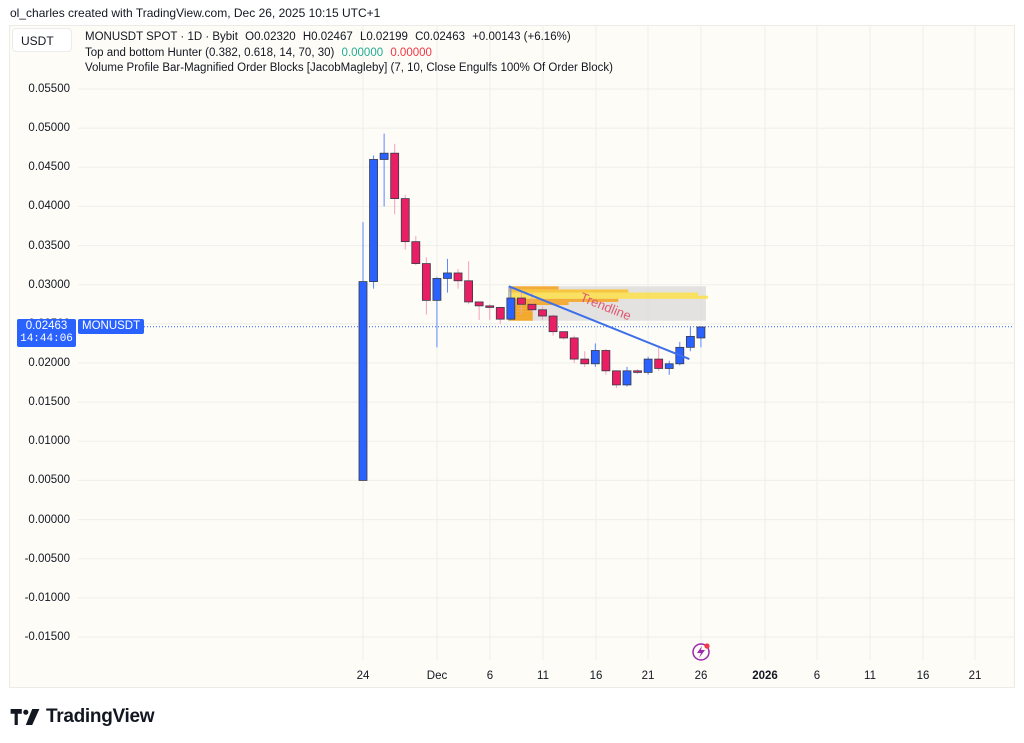 The height and width of the screenshot is (743, 1024). What do you see at coordinates (765, 676) in the screenshot?
I see `time-tick-label: 2026` at bounding box center [765, 676].